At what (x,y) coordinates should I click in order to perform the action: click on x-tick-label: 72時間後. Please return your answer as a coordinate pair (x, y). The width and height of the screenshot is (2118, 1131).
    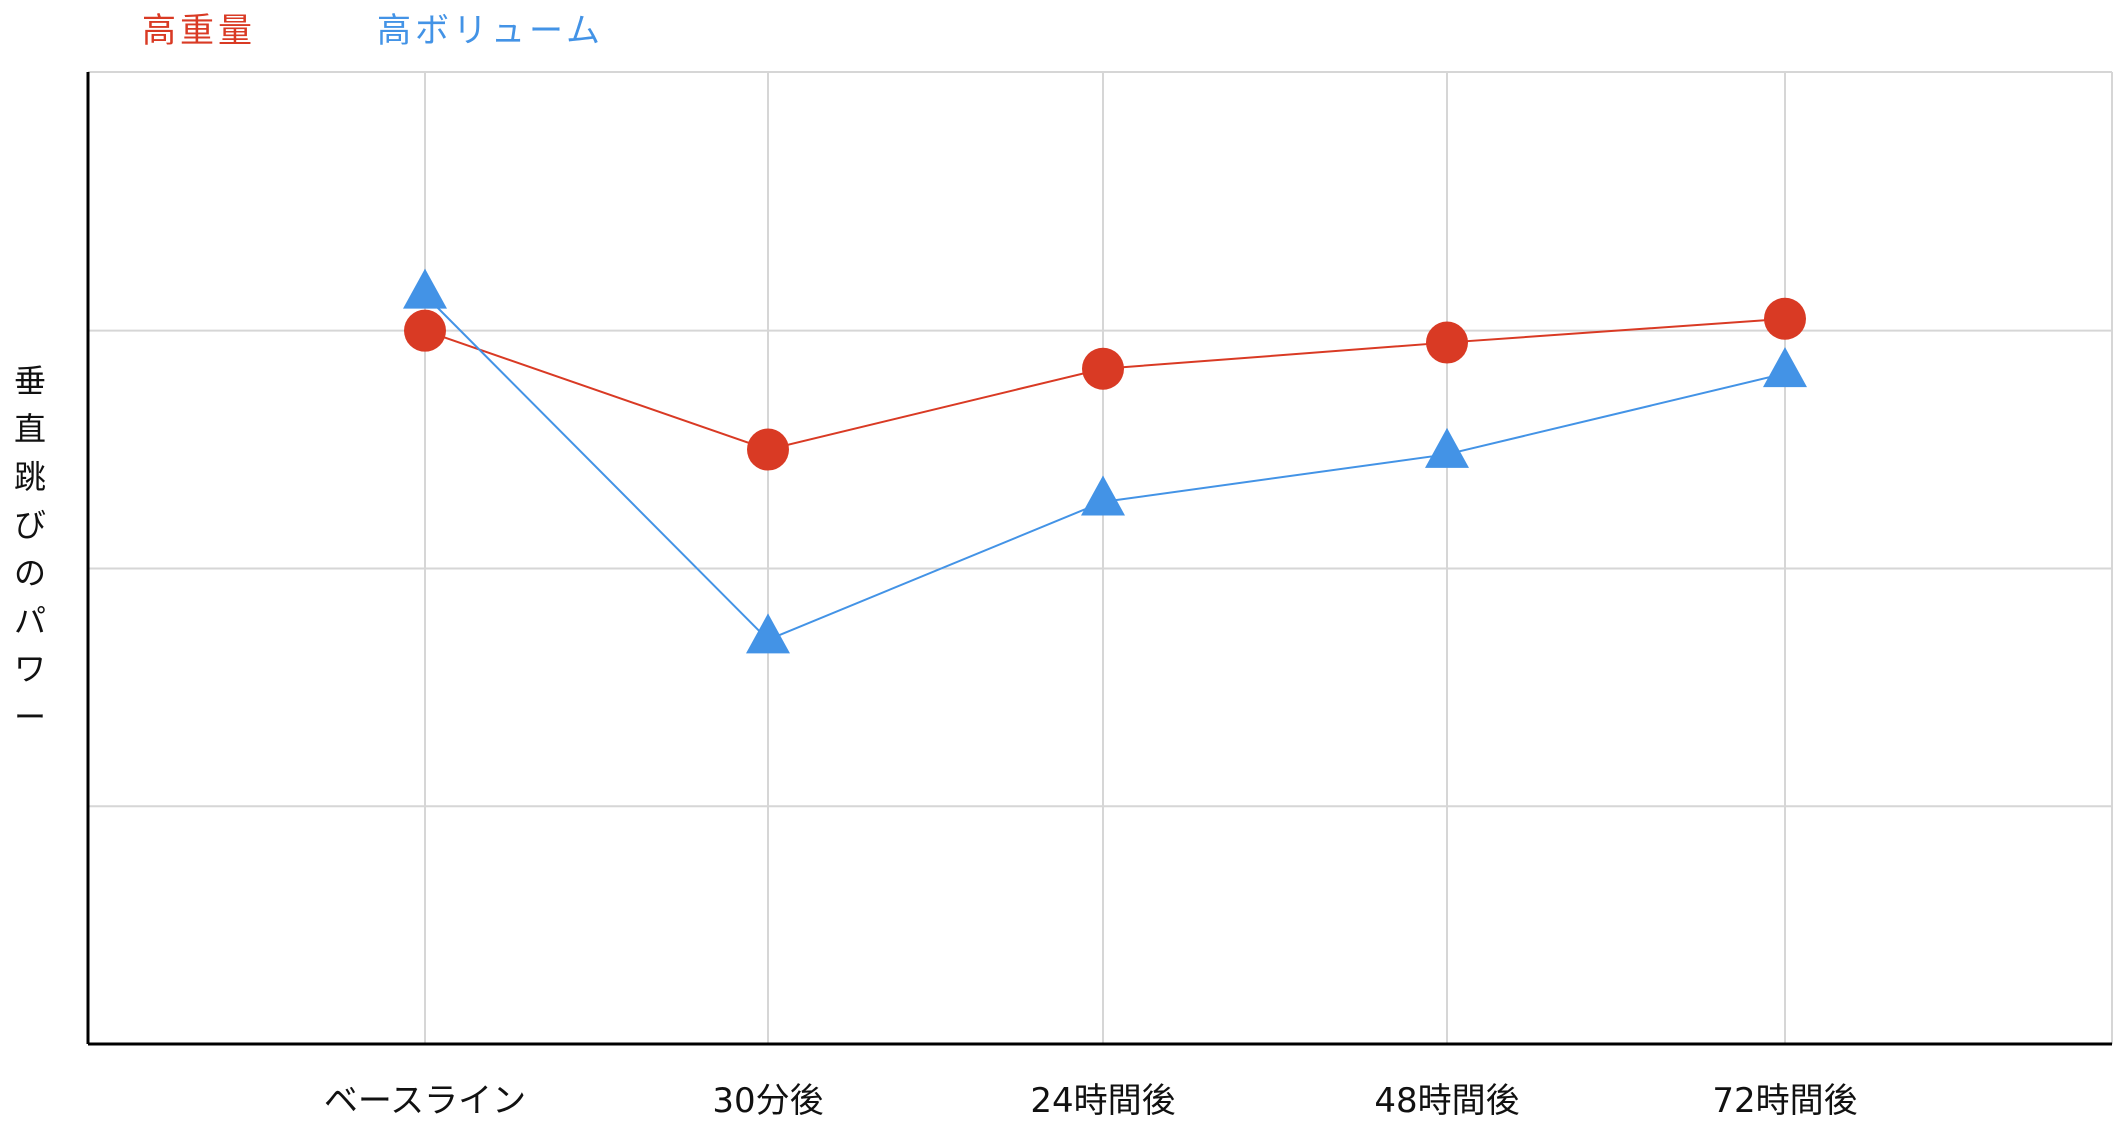
    Looking at the image, I should click on (1784, 1101).